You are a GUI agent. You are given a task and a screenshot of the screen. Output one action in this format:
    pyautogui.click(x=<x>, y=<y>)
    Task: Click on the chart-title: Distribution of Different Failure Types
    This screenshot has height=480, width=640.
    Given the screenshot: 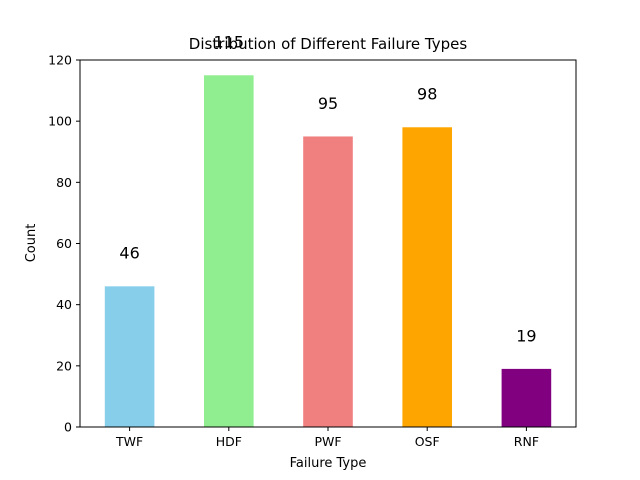 What is the action you would take?
    pyautogui.click(x=328, y=44)
    